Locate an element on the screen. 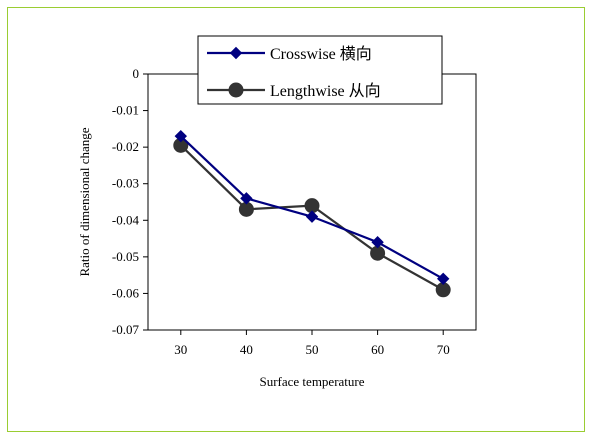 The width and height of the screenshot is (594, 441). y-tick-label: -0.01 is located at coordinates (125, 110).